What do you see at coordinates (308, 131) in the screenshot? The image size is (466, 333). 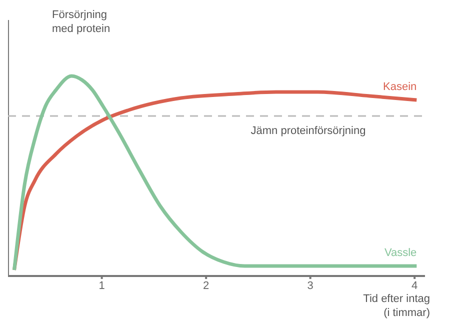 I see `ref-line-label: Jämn proteinförsörjning` at bounding box center [308, 131].